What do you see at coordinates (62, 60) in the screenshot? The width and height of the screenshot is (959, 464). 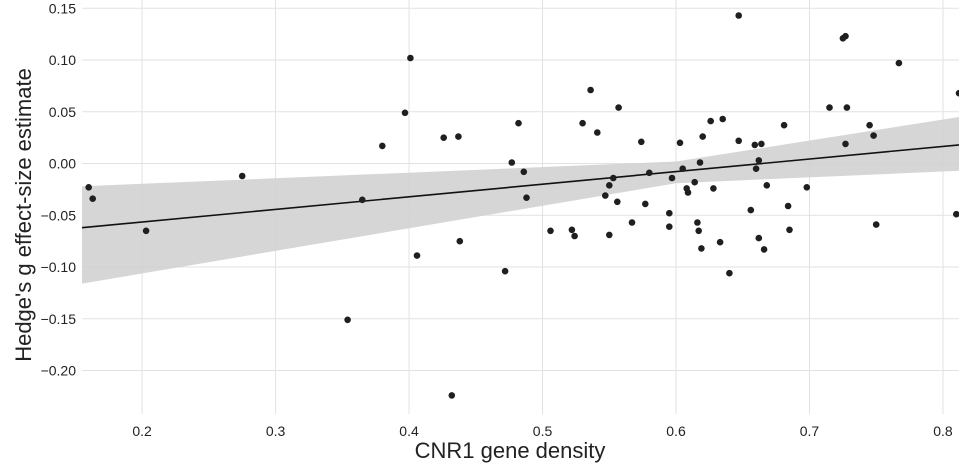 I see `y-tick-label: 0.10` at bounding box center [62, 60].